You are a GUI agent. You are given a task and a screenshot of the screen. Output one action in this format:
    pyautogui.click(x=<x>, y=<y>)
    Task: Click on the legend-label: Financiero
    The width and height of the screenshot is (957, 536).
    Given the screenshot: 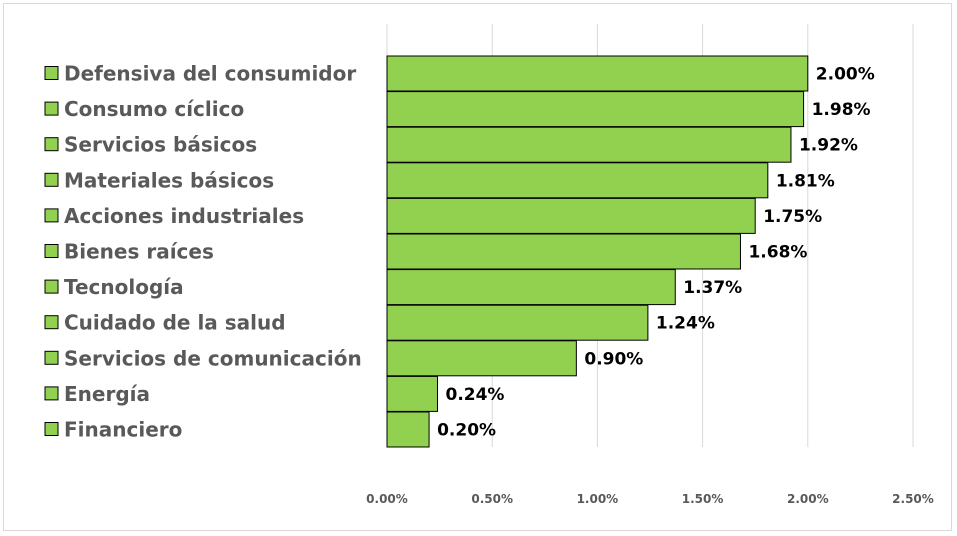 What is the action you would take?
    pyautogui.click(x=123, y=430)
    